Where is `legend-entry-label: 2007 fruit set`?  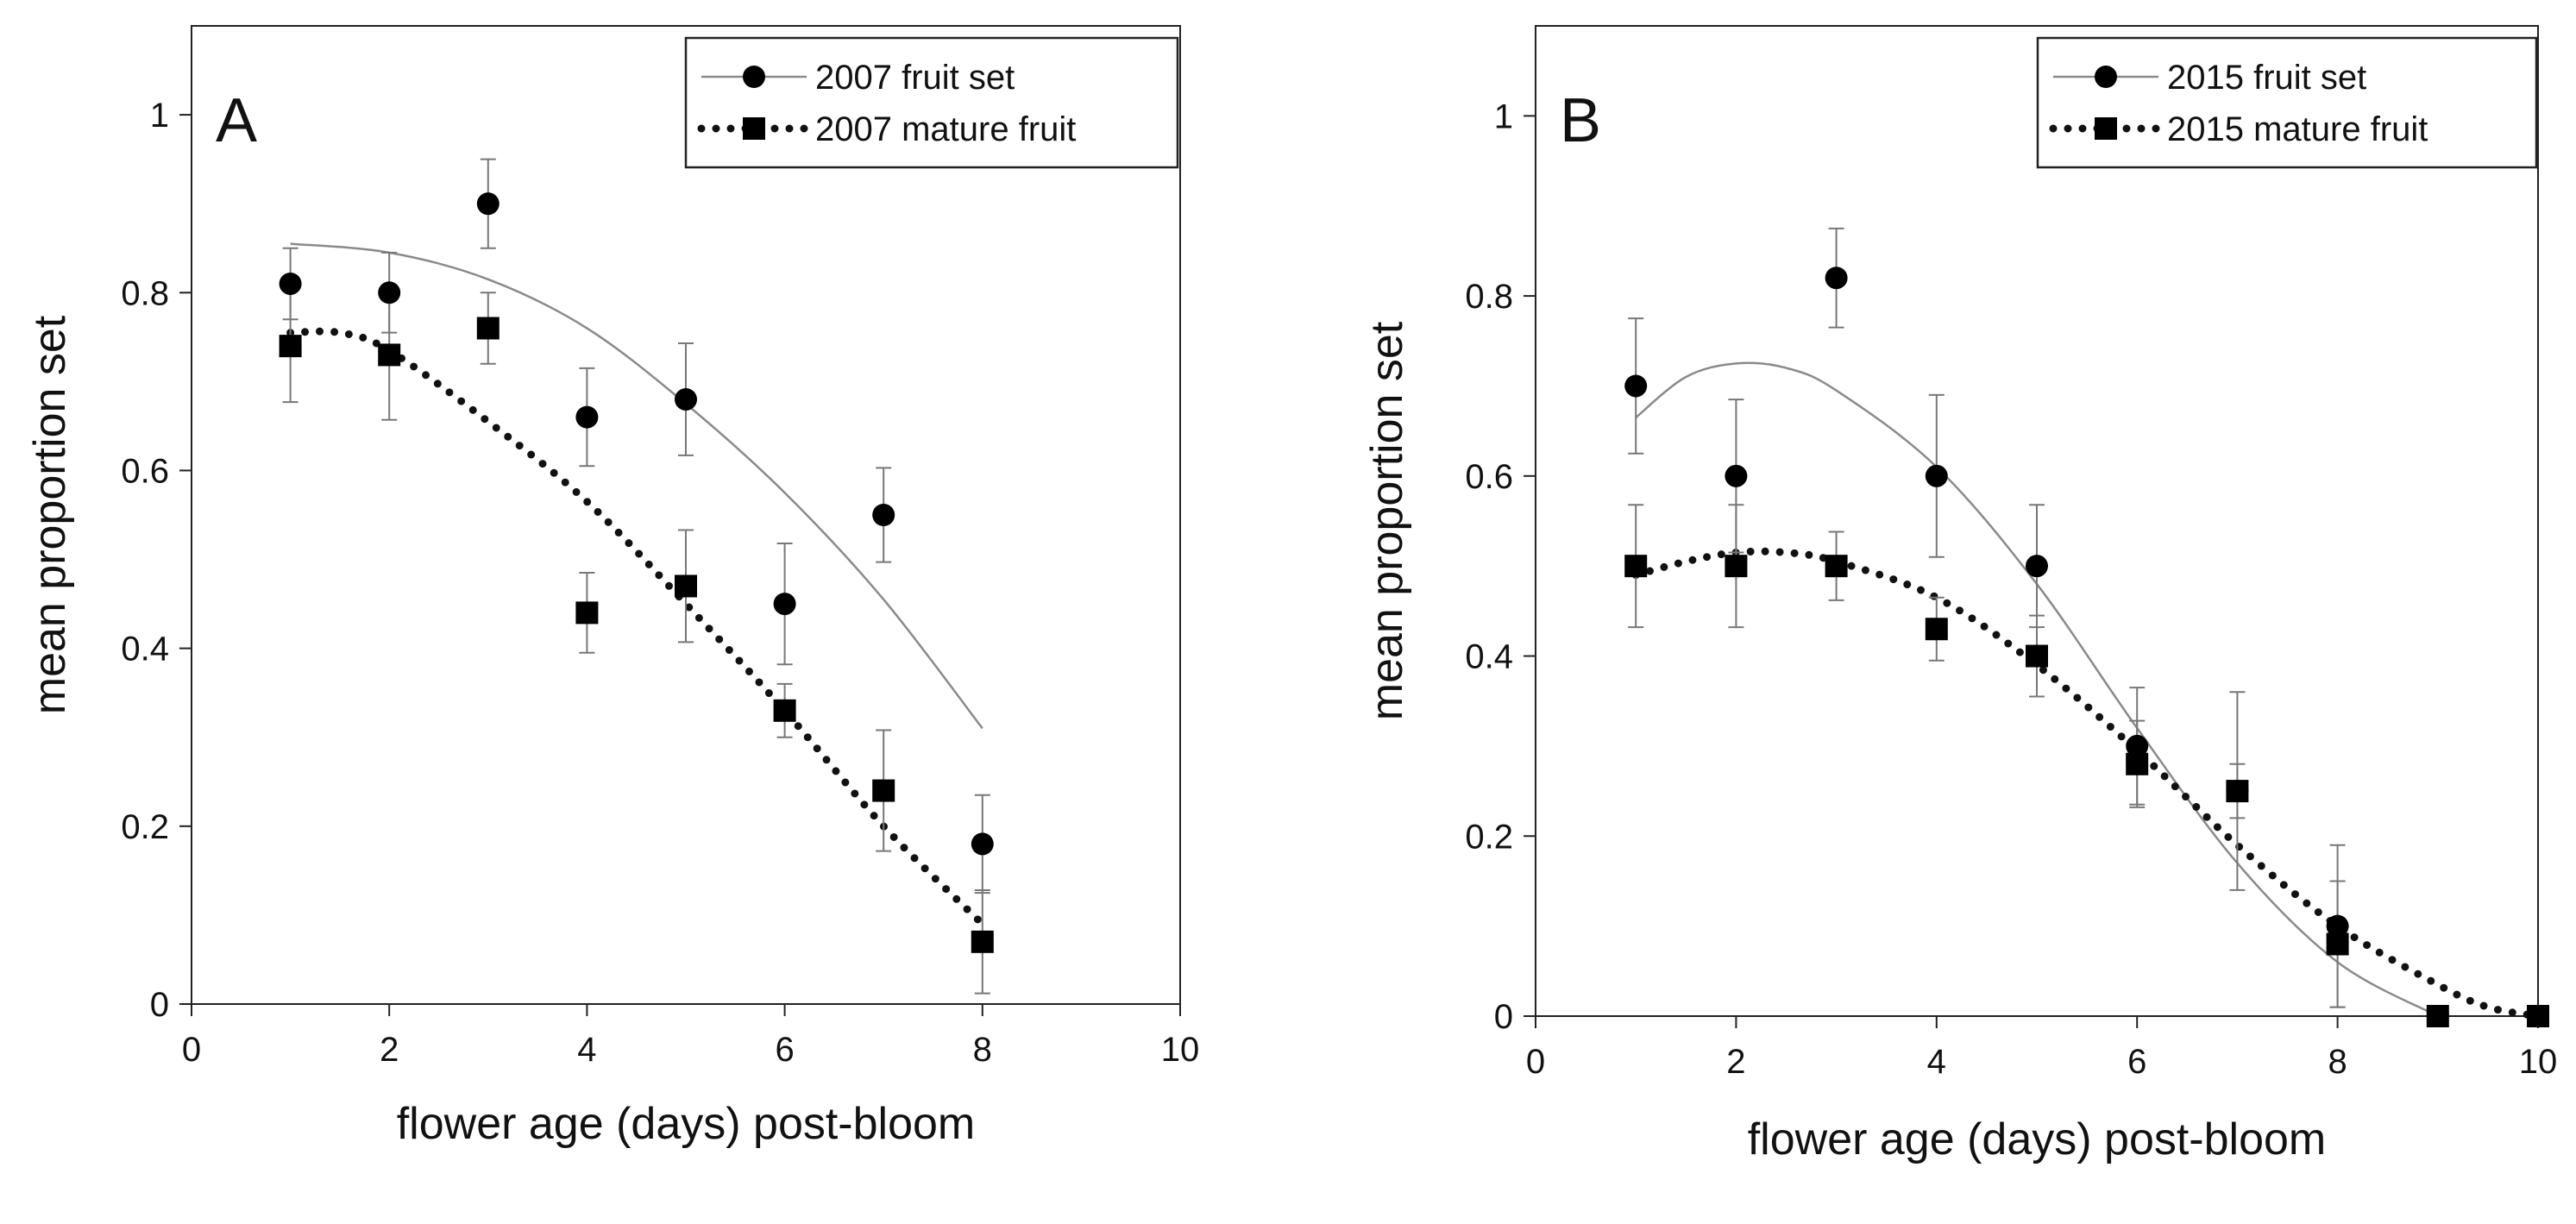
legend-entry-label: 2007 fruit set is located at coordinates (915, 78).